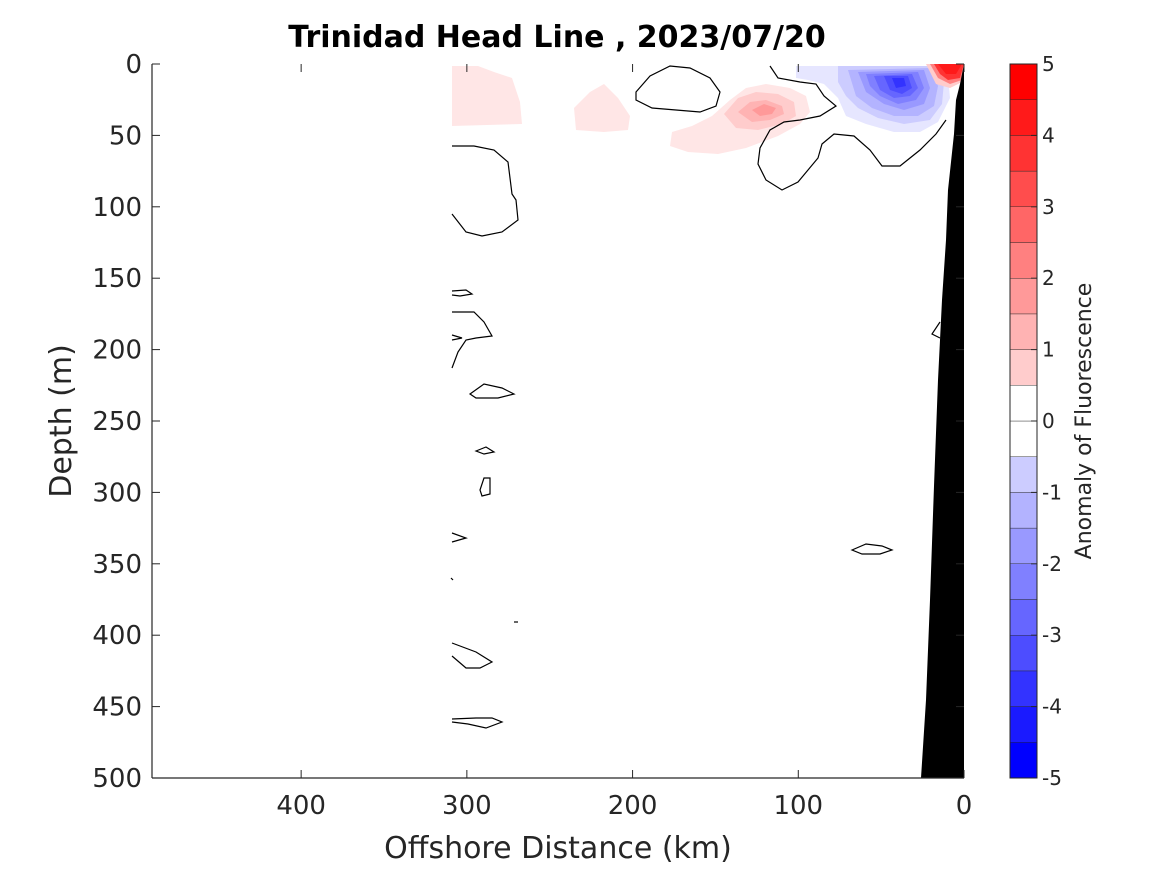  Describe the element at coordinates (301, 806) in the screenshot. I see `x-tick-label: 400` at that location.